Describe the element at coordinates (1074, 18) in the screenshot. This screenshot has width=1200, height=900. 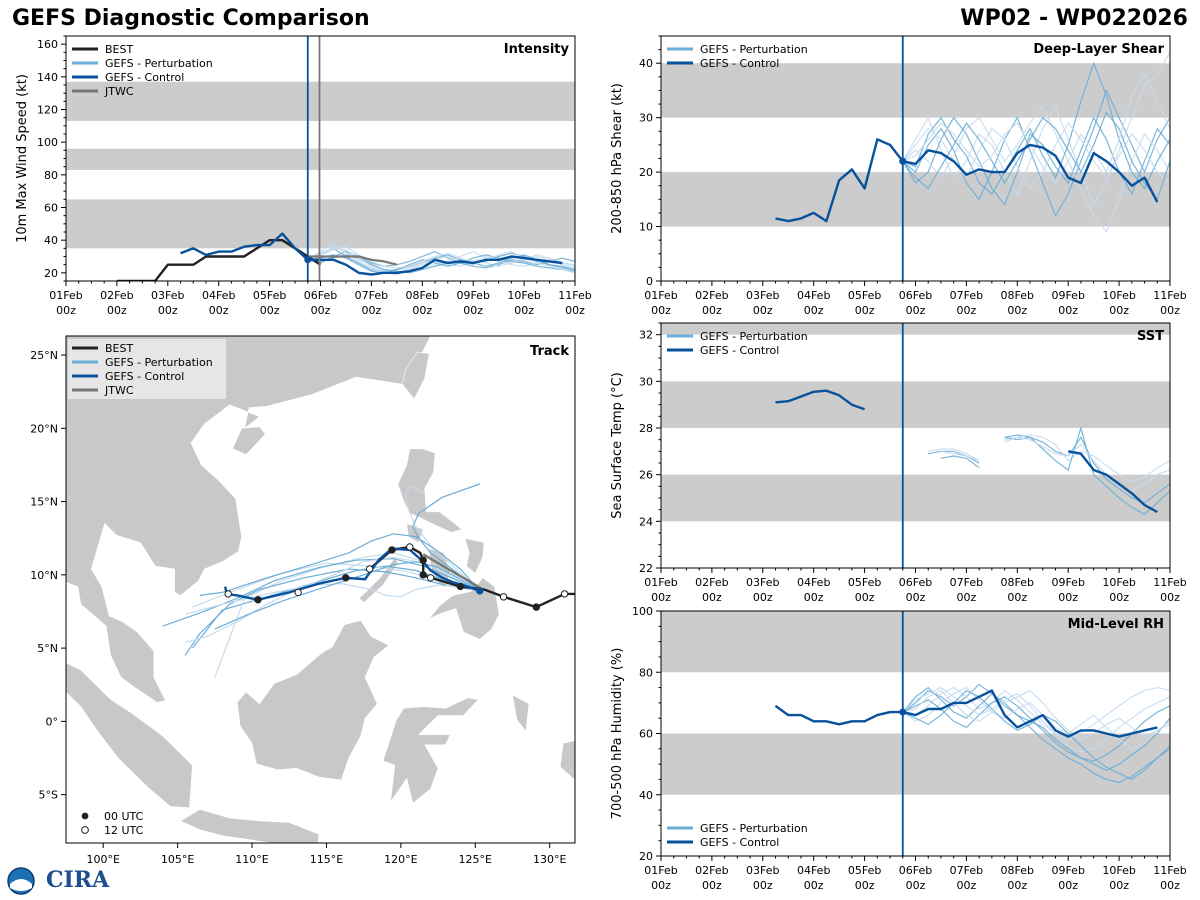
I see `storm-id: WP02 - WP022026` at that location.